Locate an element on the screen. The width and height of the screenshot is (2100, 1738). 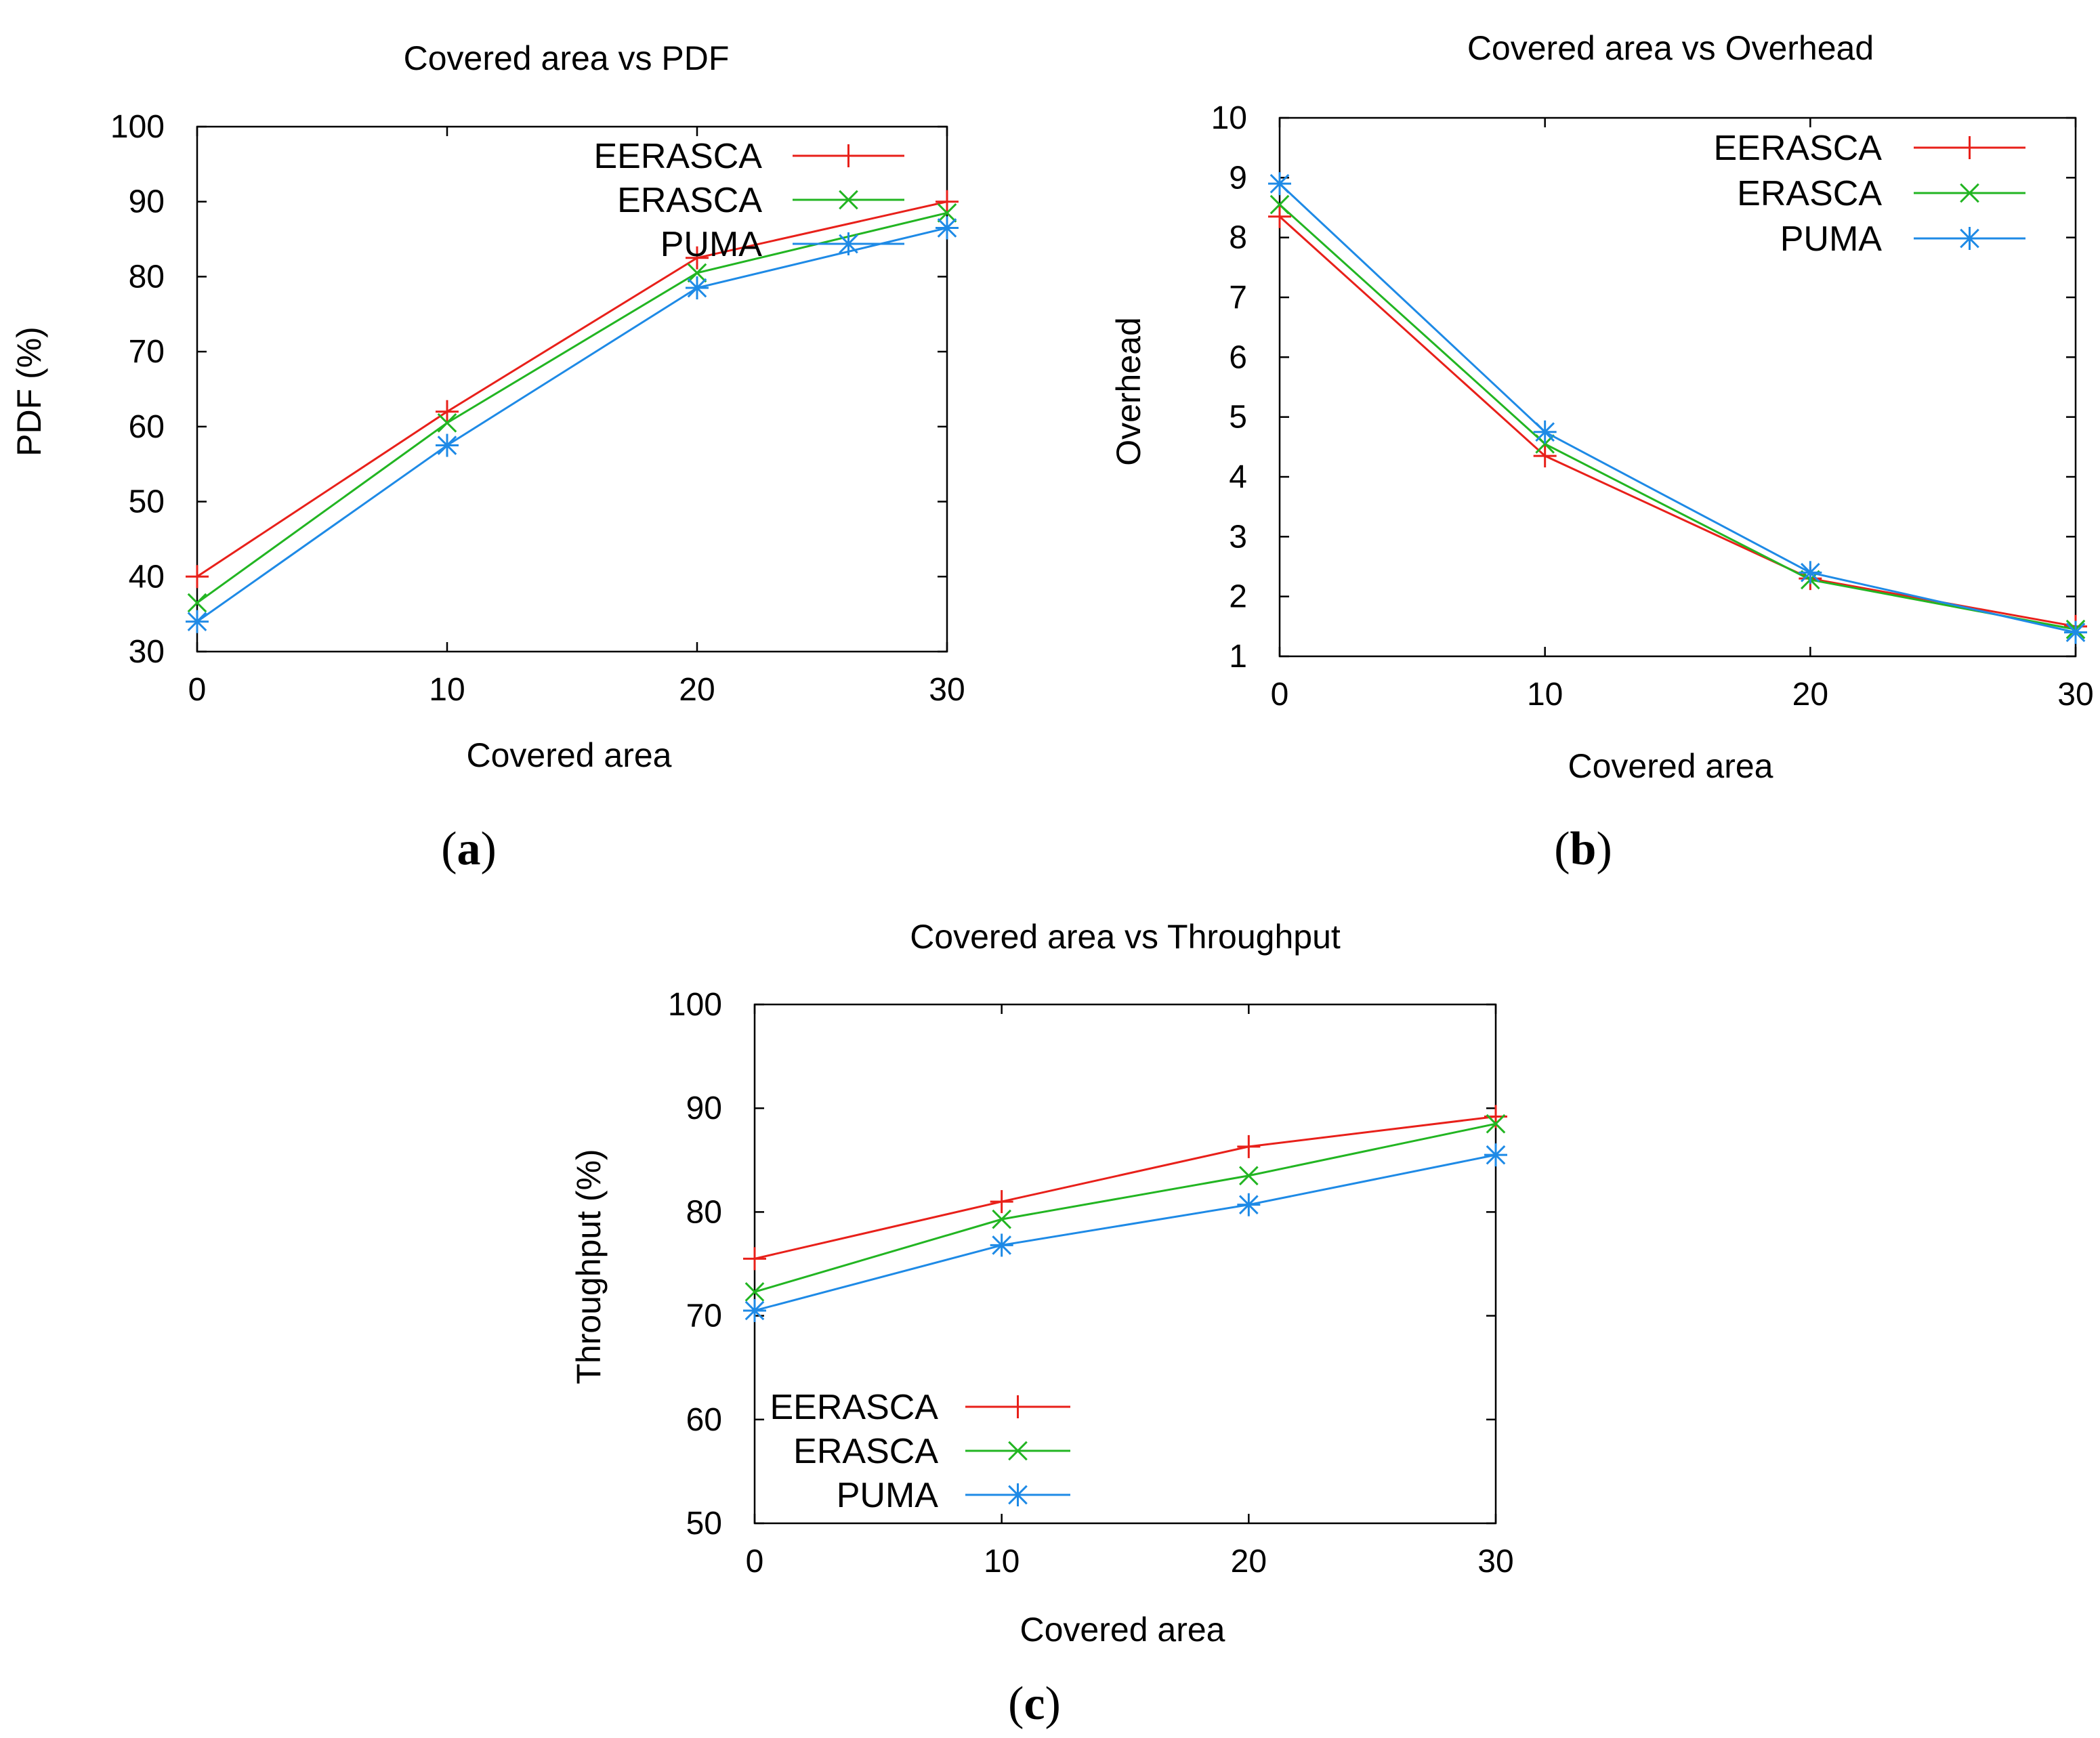
chart-a-series-eerasca-line is located at coordinates (572, 389).